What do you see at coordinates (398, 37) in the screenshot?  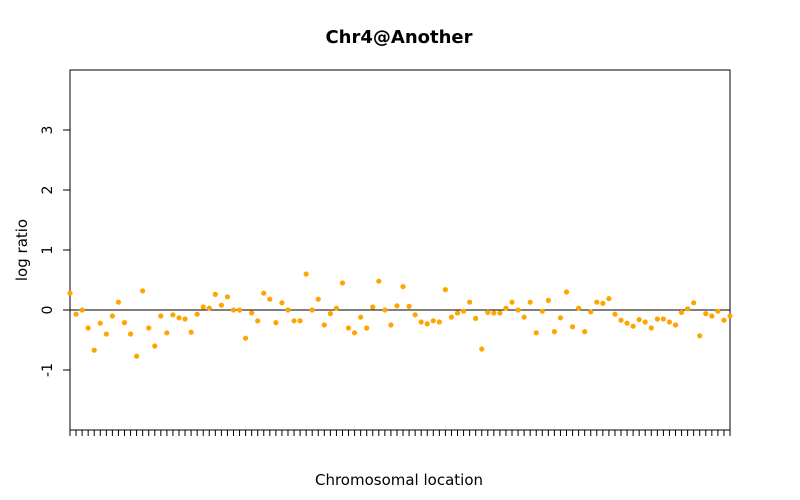 I see `chart-title: Chr4@Another` at bounding box center [398, 37].